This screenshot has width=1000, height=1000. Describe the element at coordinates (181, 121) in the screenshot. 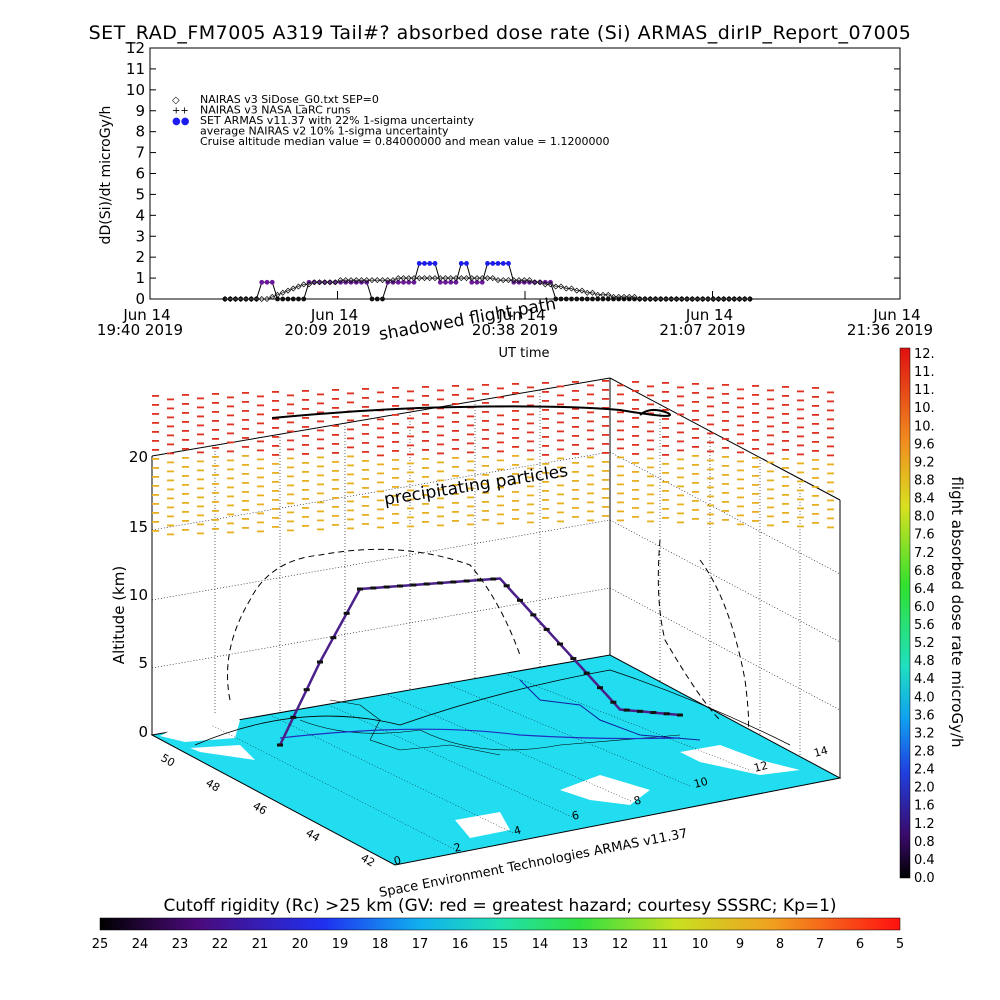

I see `legend-symbol: ●●` at that location.